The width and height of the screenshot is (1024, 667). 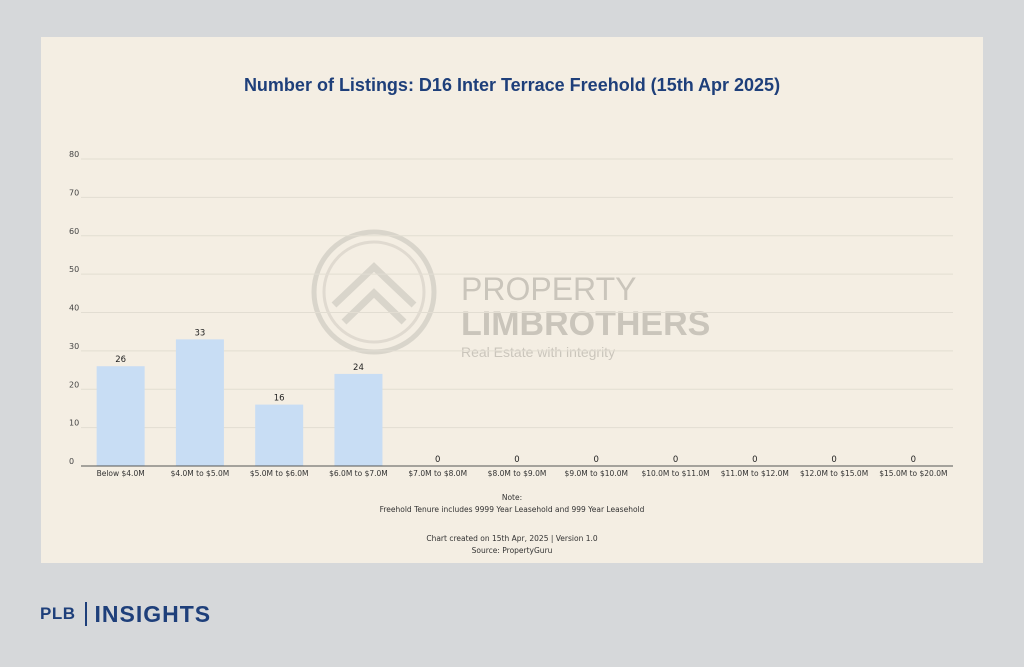 What do you see at coordinates (675, 473) in the screenshot?
I see `x-tick-label: $10.0M to $11.0M` at bounding box center [675, 473].